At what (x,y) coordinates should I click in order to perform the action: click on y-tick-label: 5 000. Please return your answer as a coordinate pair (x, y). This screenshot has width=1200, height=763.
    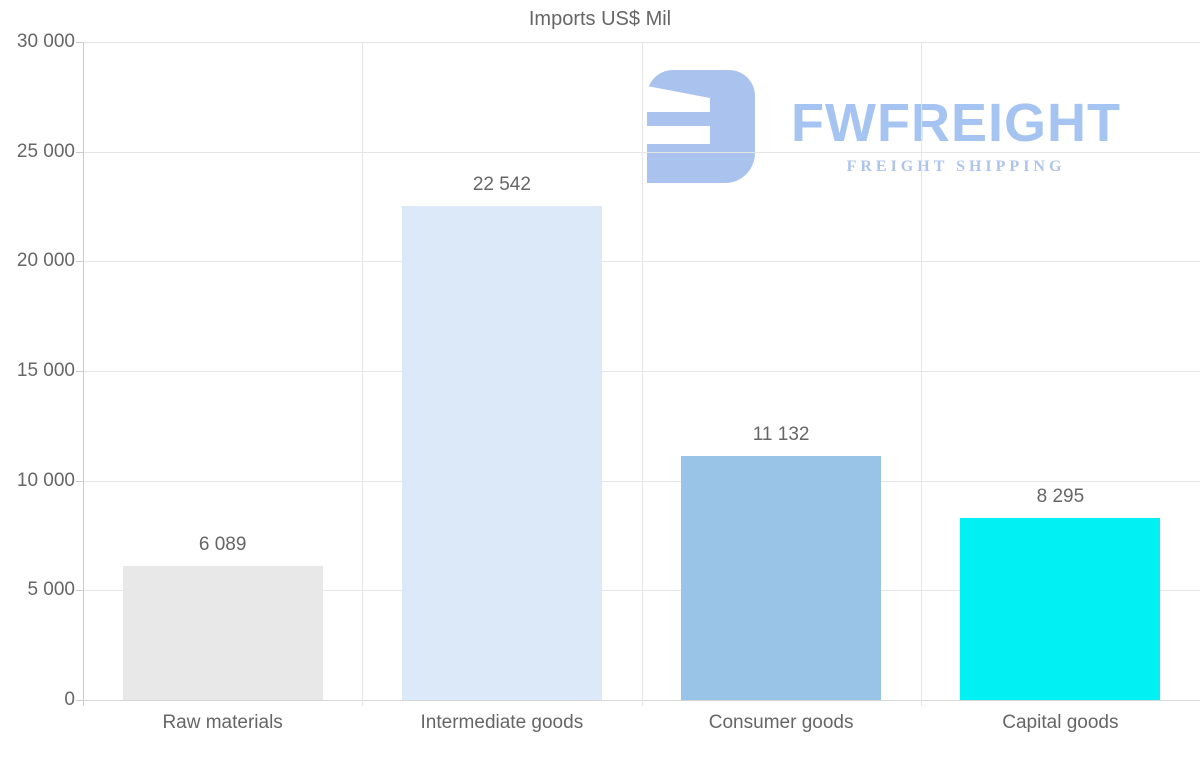
    Looking at the image, I should click on (51, 590).